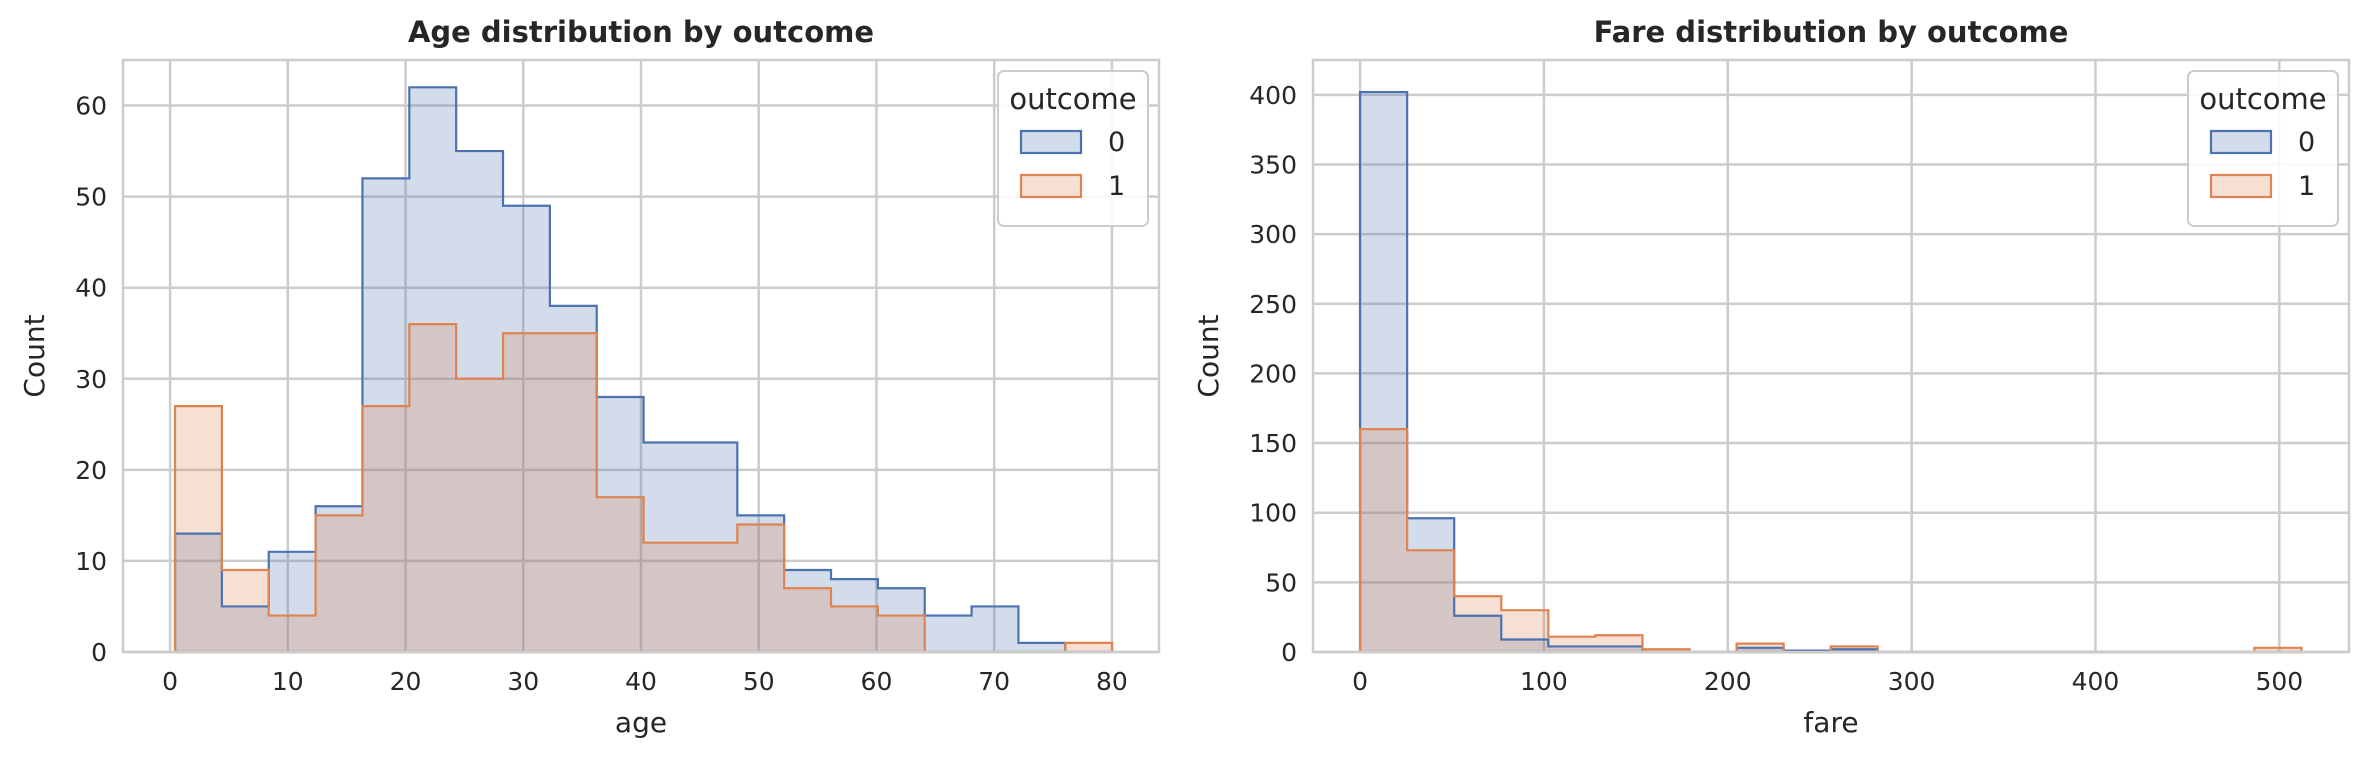 This screenshot has width=2369, height=768. What do you see at coordinates (91, 561) in the screenshot?
I see `y-tick-label: 10` at bounding box center [91, 561].